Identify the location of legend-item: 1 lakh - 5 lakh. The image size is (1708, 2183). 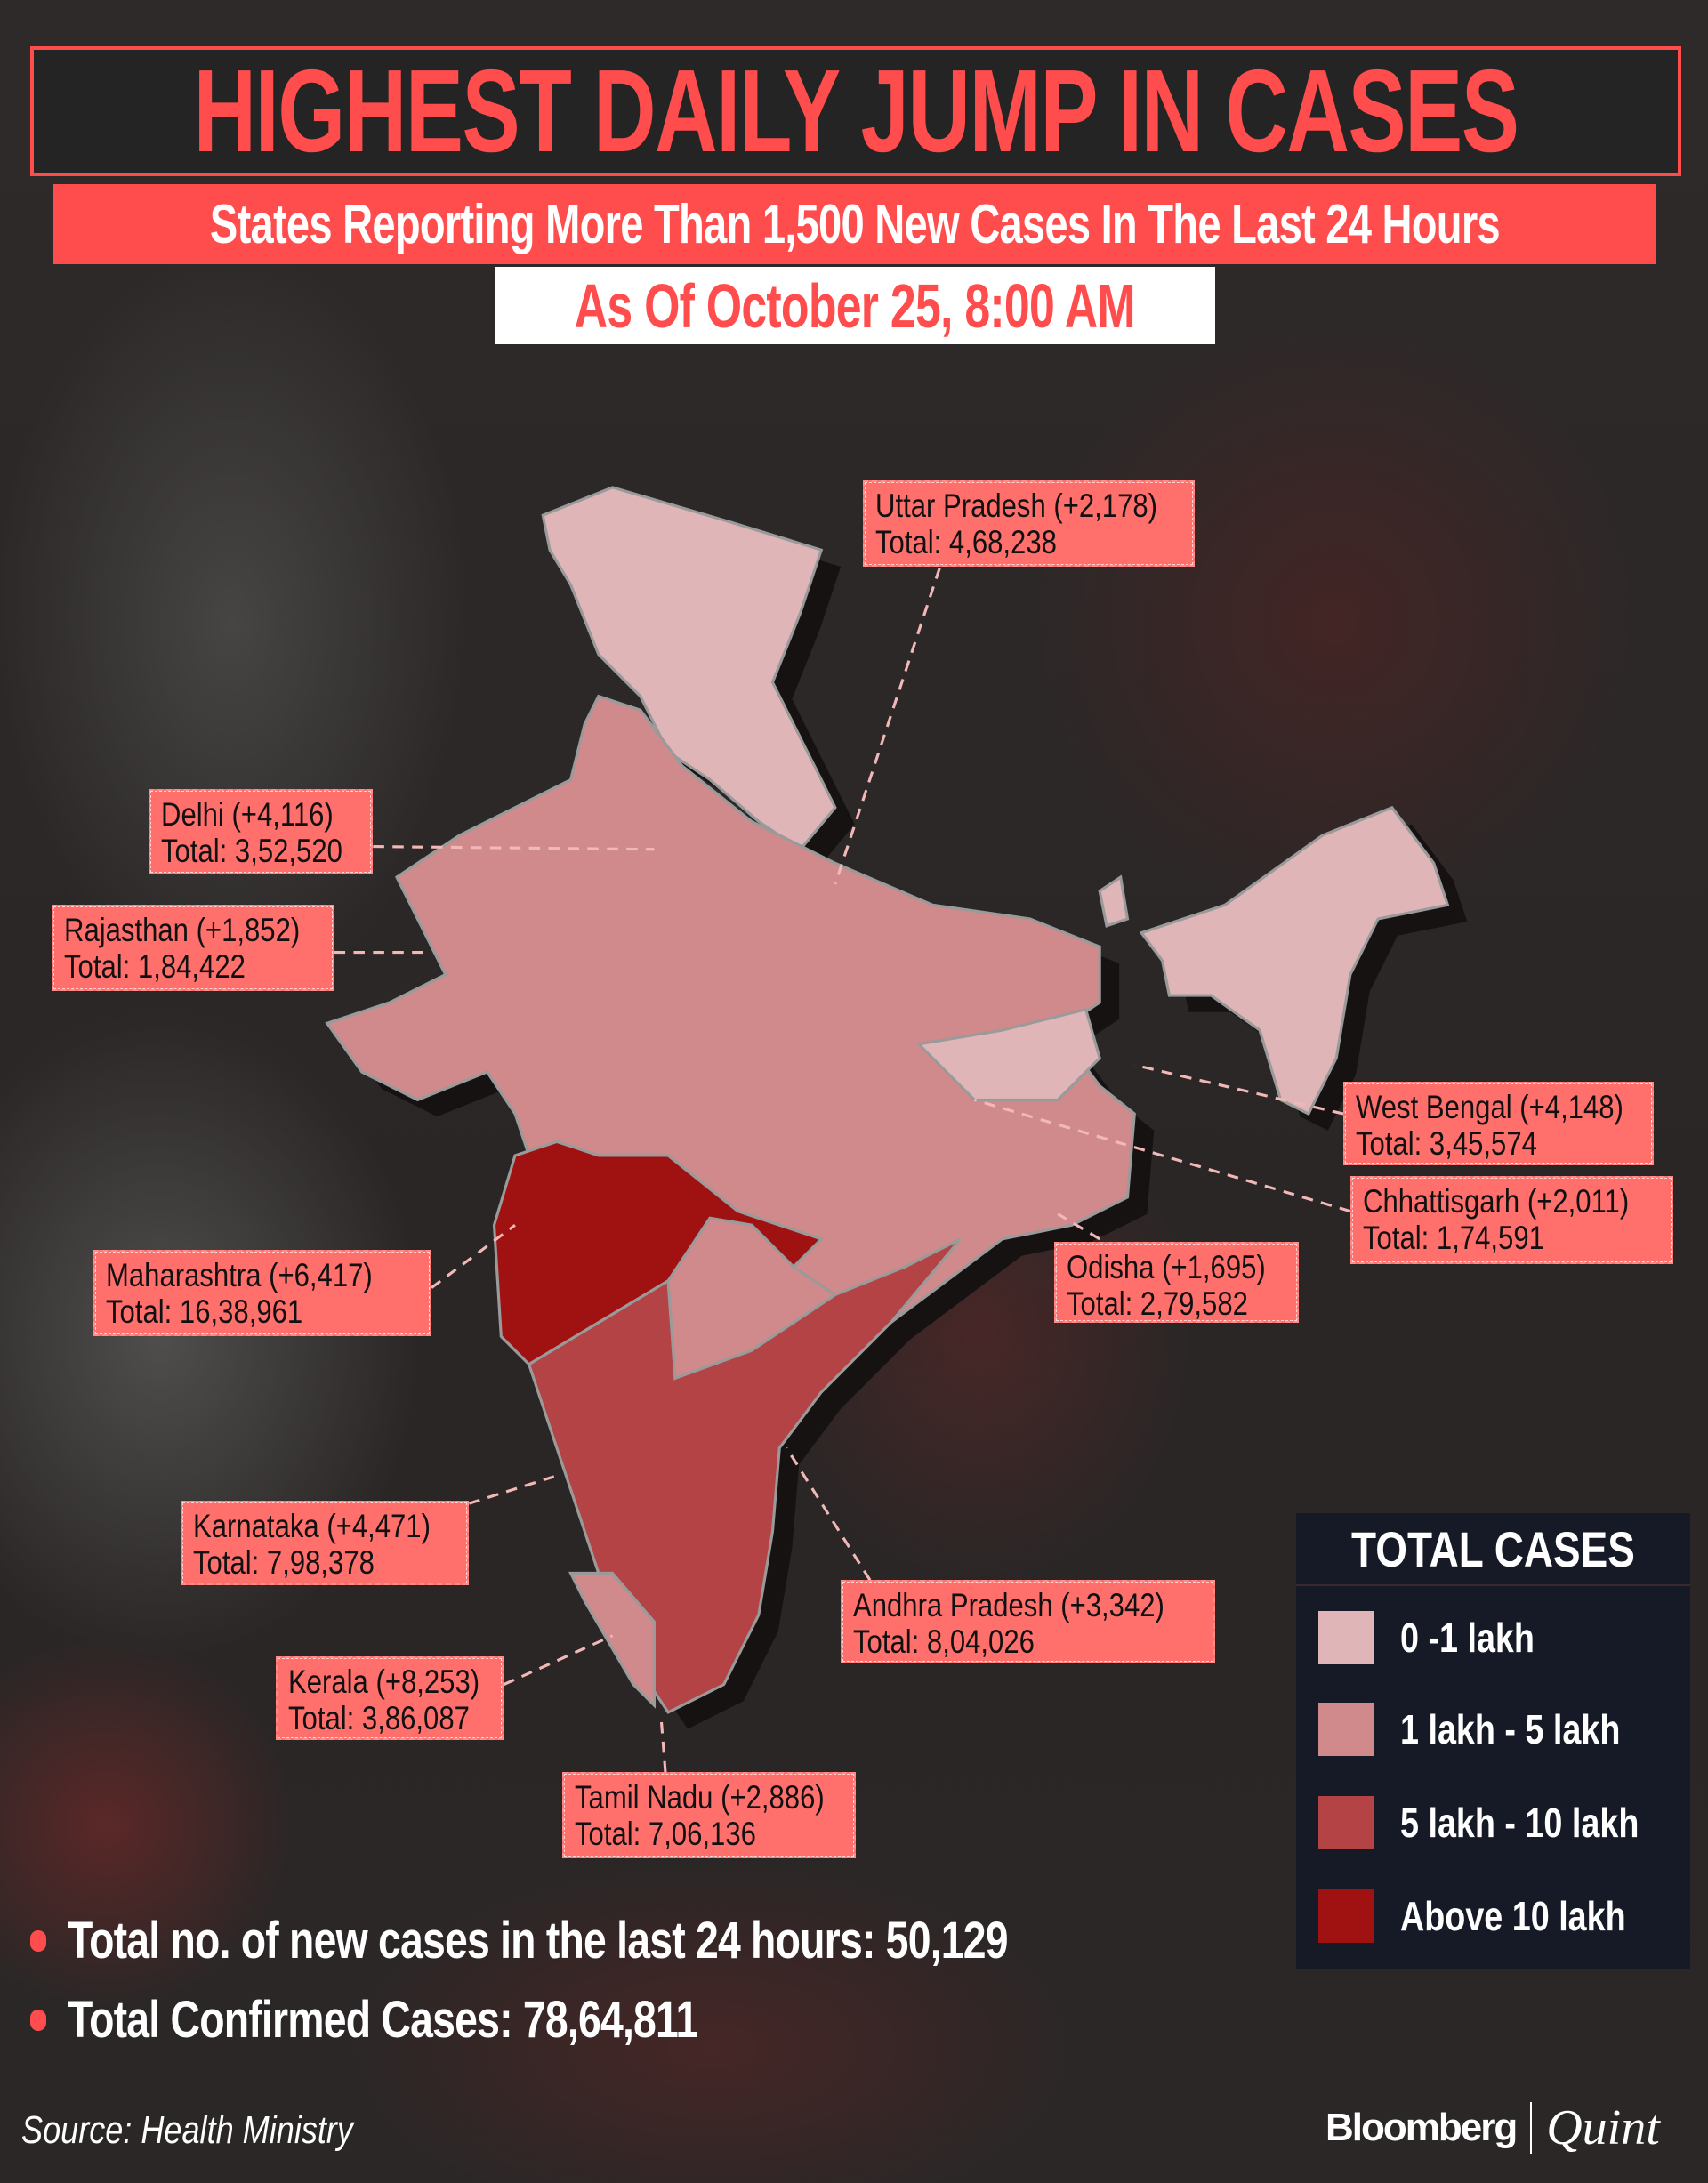
(1493, 1729).